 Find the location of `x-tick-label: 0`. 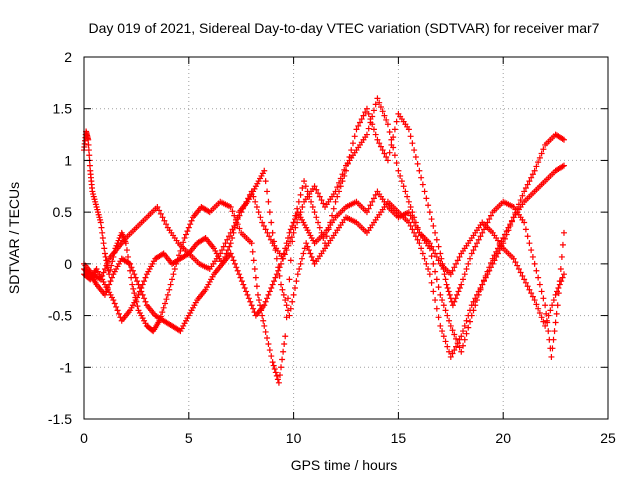

x-tick-label: 0 is located at coordinates (84, 438).